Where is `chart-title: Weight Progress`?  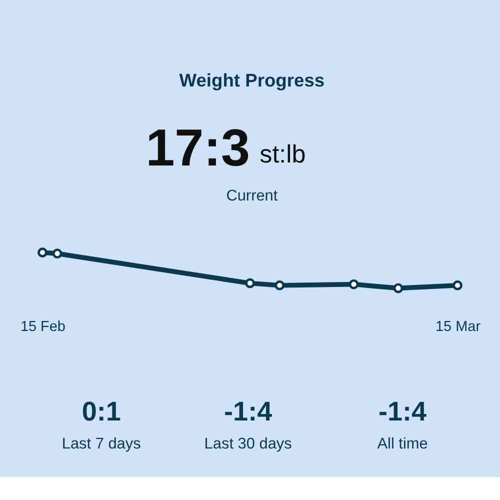
chart-title: Weight Progress is located at coordinates (252, 79).